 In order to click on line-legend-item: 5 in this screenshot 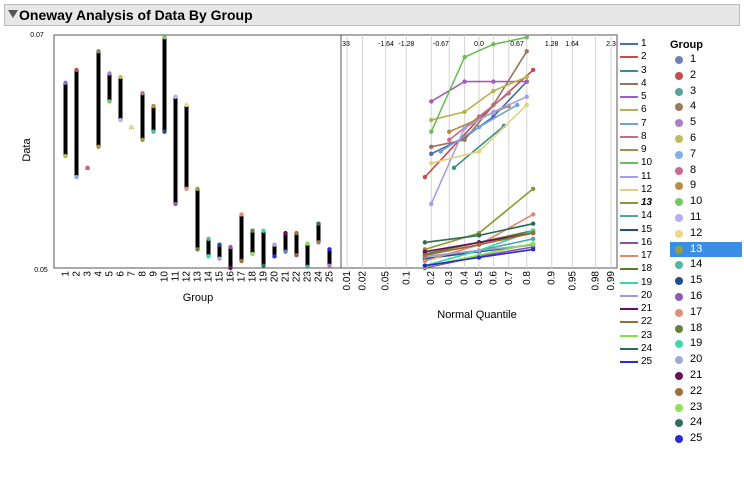, I will do `click(640, 96)`.